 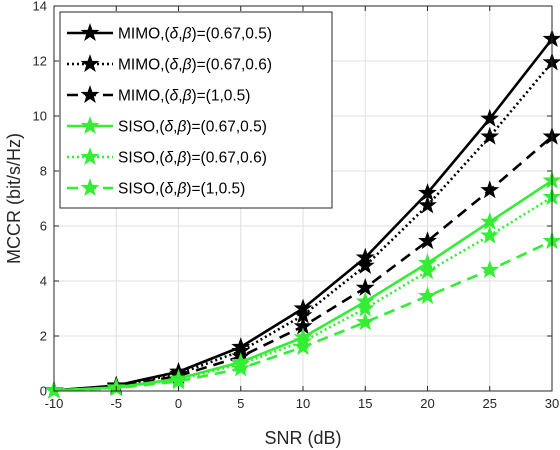 What do you see at coordinates (490, 403) in the screenshot?
I see `x-tick-label: 25` at bounding box center [490, 403].